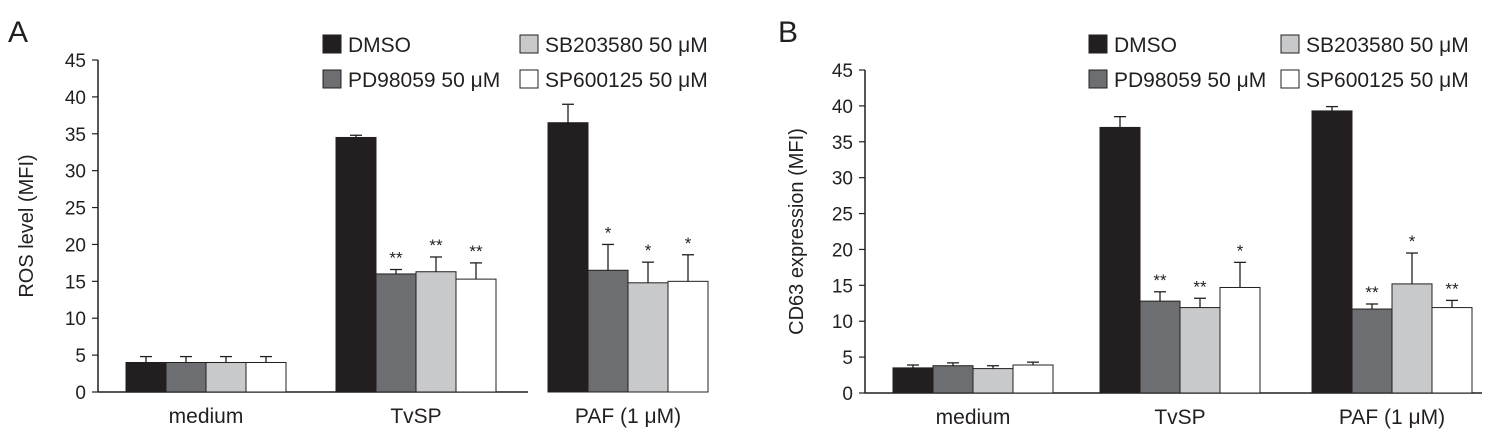 Image resolution: width=1499 pixels, height=435 pixels. I want to click on panel-label: A, so click(18, 32).